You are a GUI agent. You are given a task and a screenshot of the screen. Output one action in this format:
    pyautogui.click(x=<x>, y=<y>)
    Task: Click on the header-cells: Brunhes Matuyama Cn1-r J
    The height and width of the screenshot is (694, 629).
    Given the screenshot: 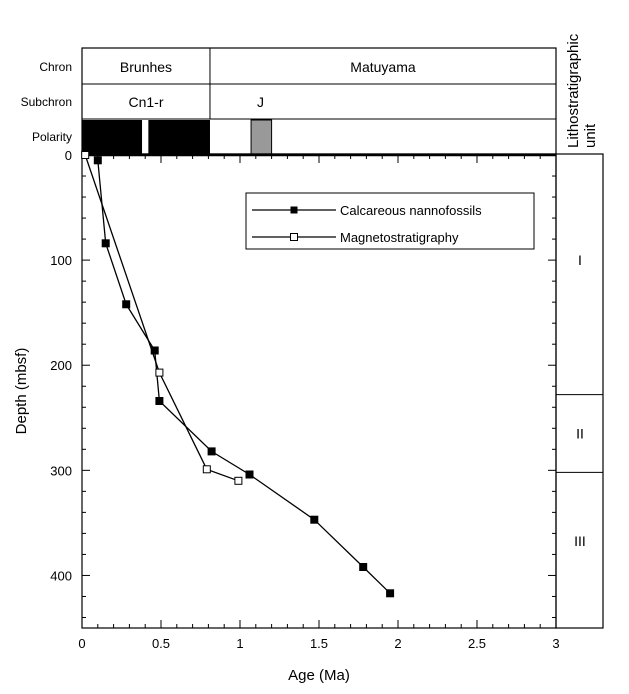 What is the action you would take?
    pyautogui.click(x=249, y=101)
    